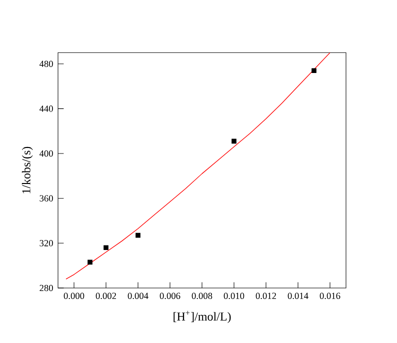  Describe the element at coordinates (202, 317) in the screenshot. I see `x-axis-title: [H$^{+}$]/mol/L)` at that location.